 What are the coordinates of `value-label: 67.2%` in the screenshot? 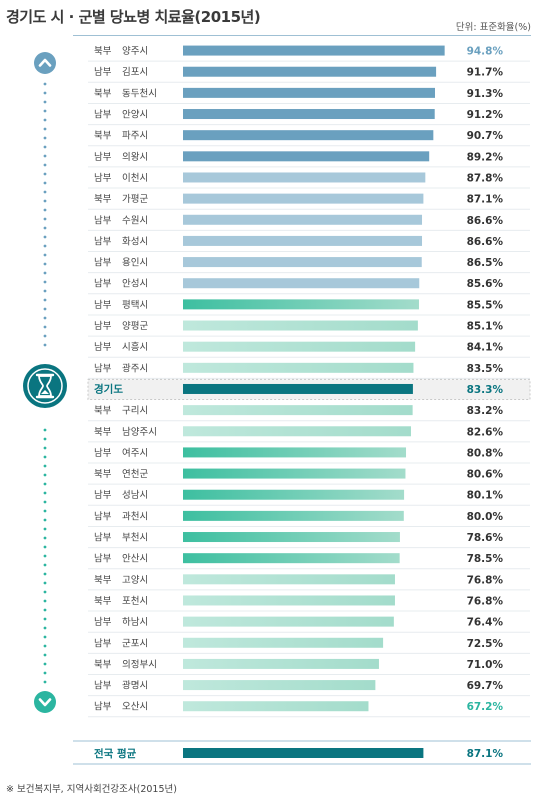 It's located at (485, 707).